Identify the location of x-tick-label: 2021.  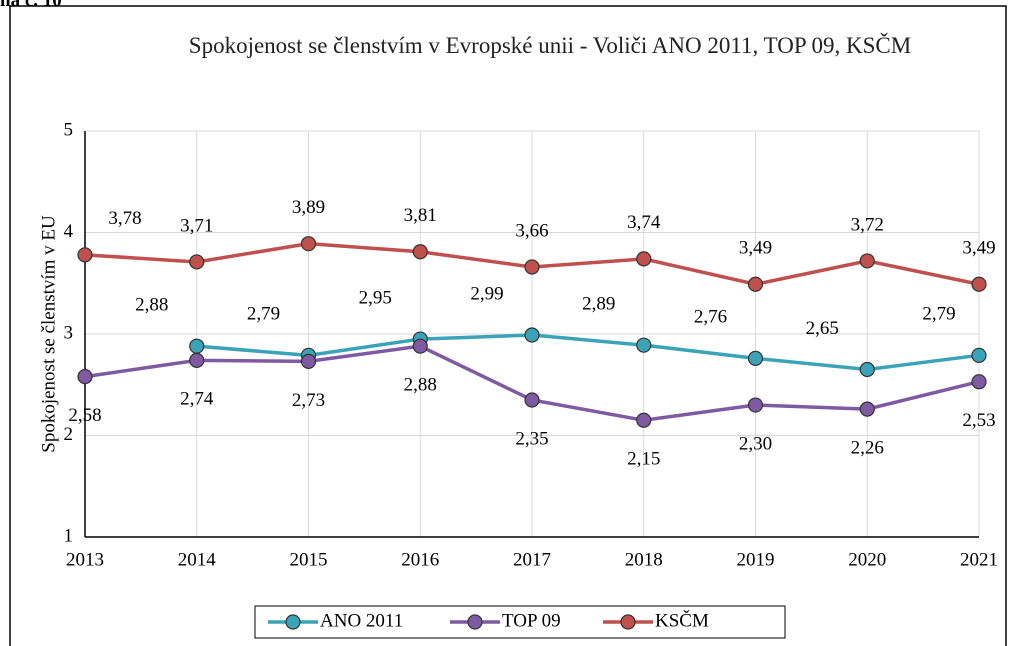
(979, 559).